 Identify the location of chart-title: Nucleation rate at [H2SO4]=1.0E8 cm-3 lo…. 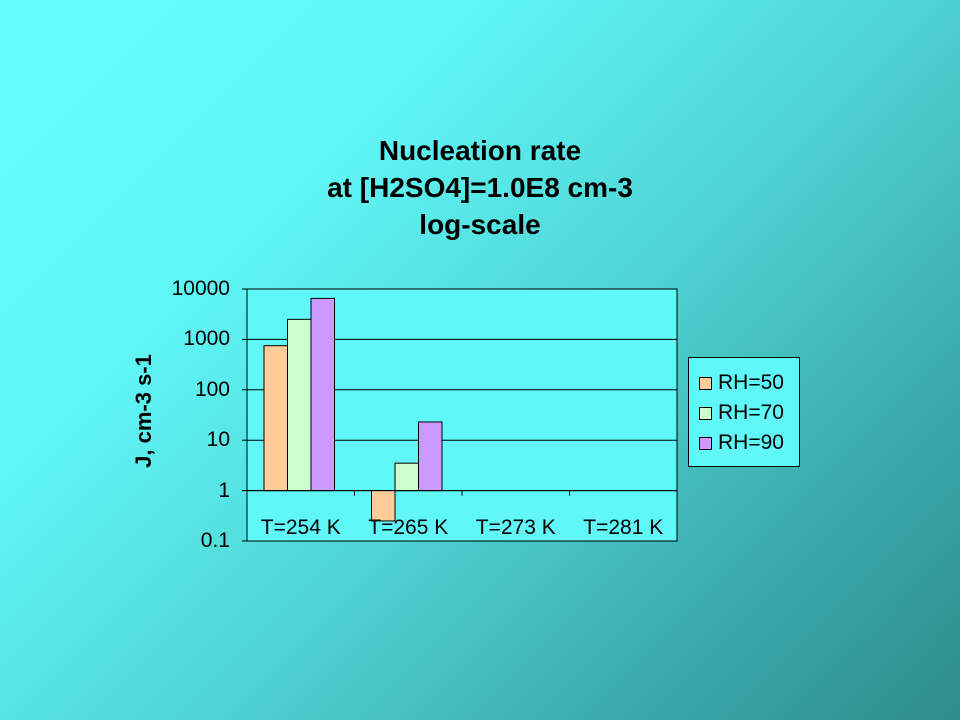
(480, 187).